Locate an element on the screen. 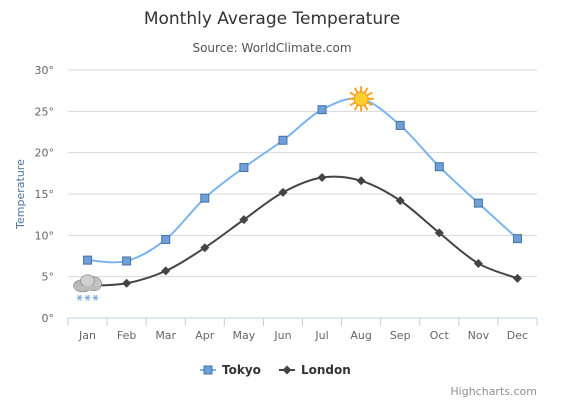 The width and height of the screenshot is (573, 405). x-tick-label: Jul is located at coordinates (321, 335).